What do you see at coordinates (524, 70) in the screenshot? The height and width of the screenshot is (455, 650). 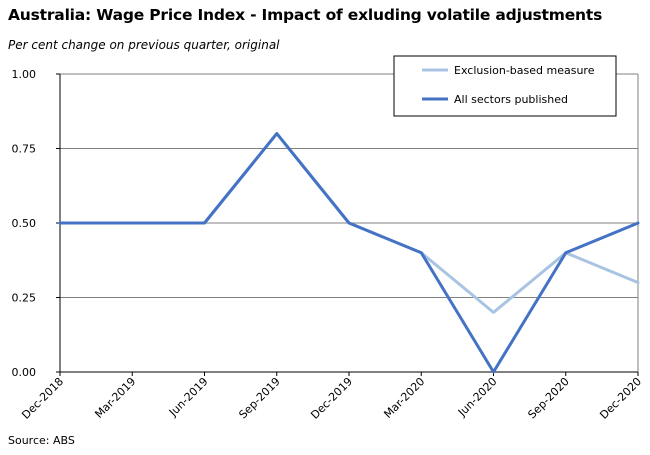 I see `legend-label-0: Exclusion-based measure` at bounding box center [524, 70].